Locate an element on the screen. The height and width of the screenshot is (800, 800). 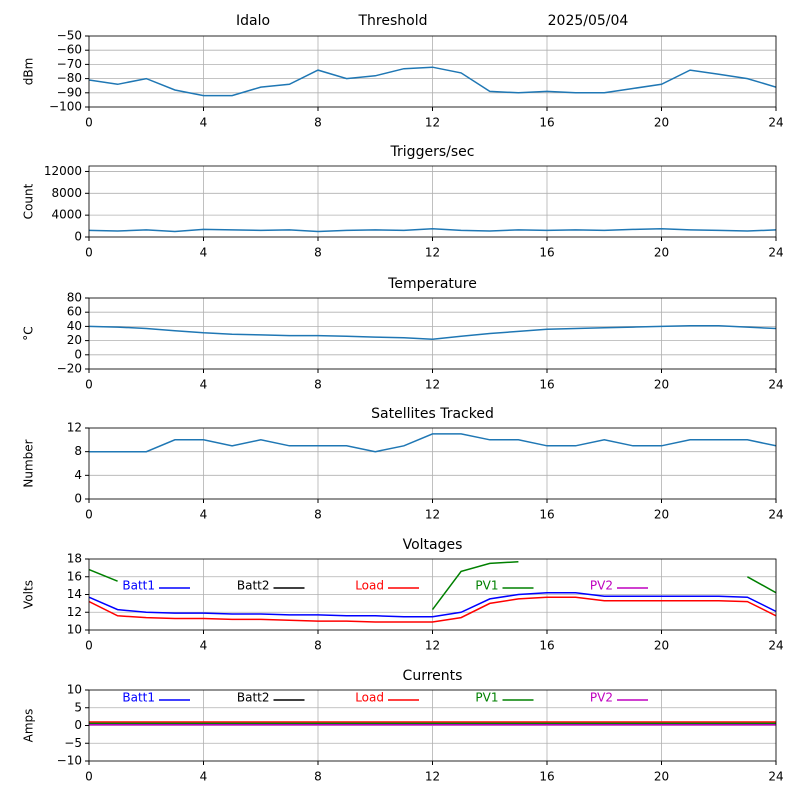
legend-label: Load is located at coordinates (369, 698).